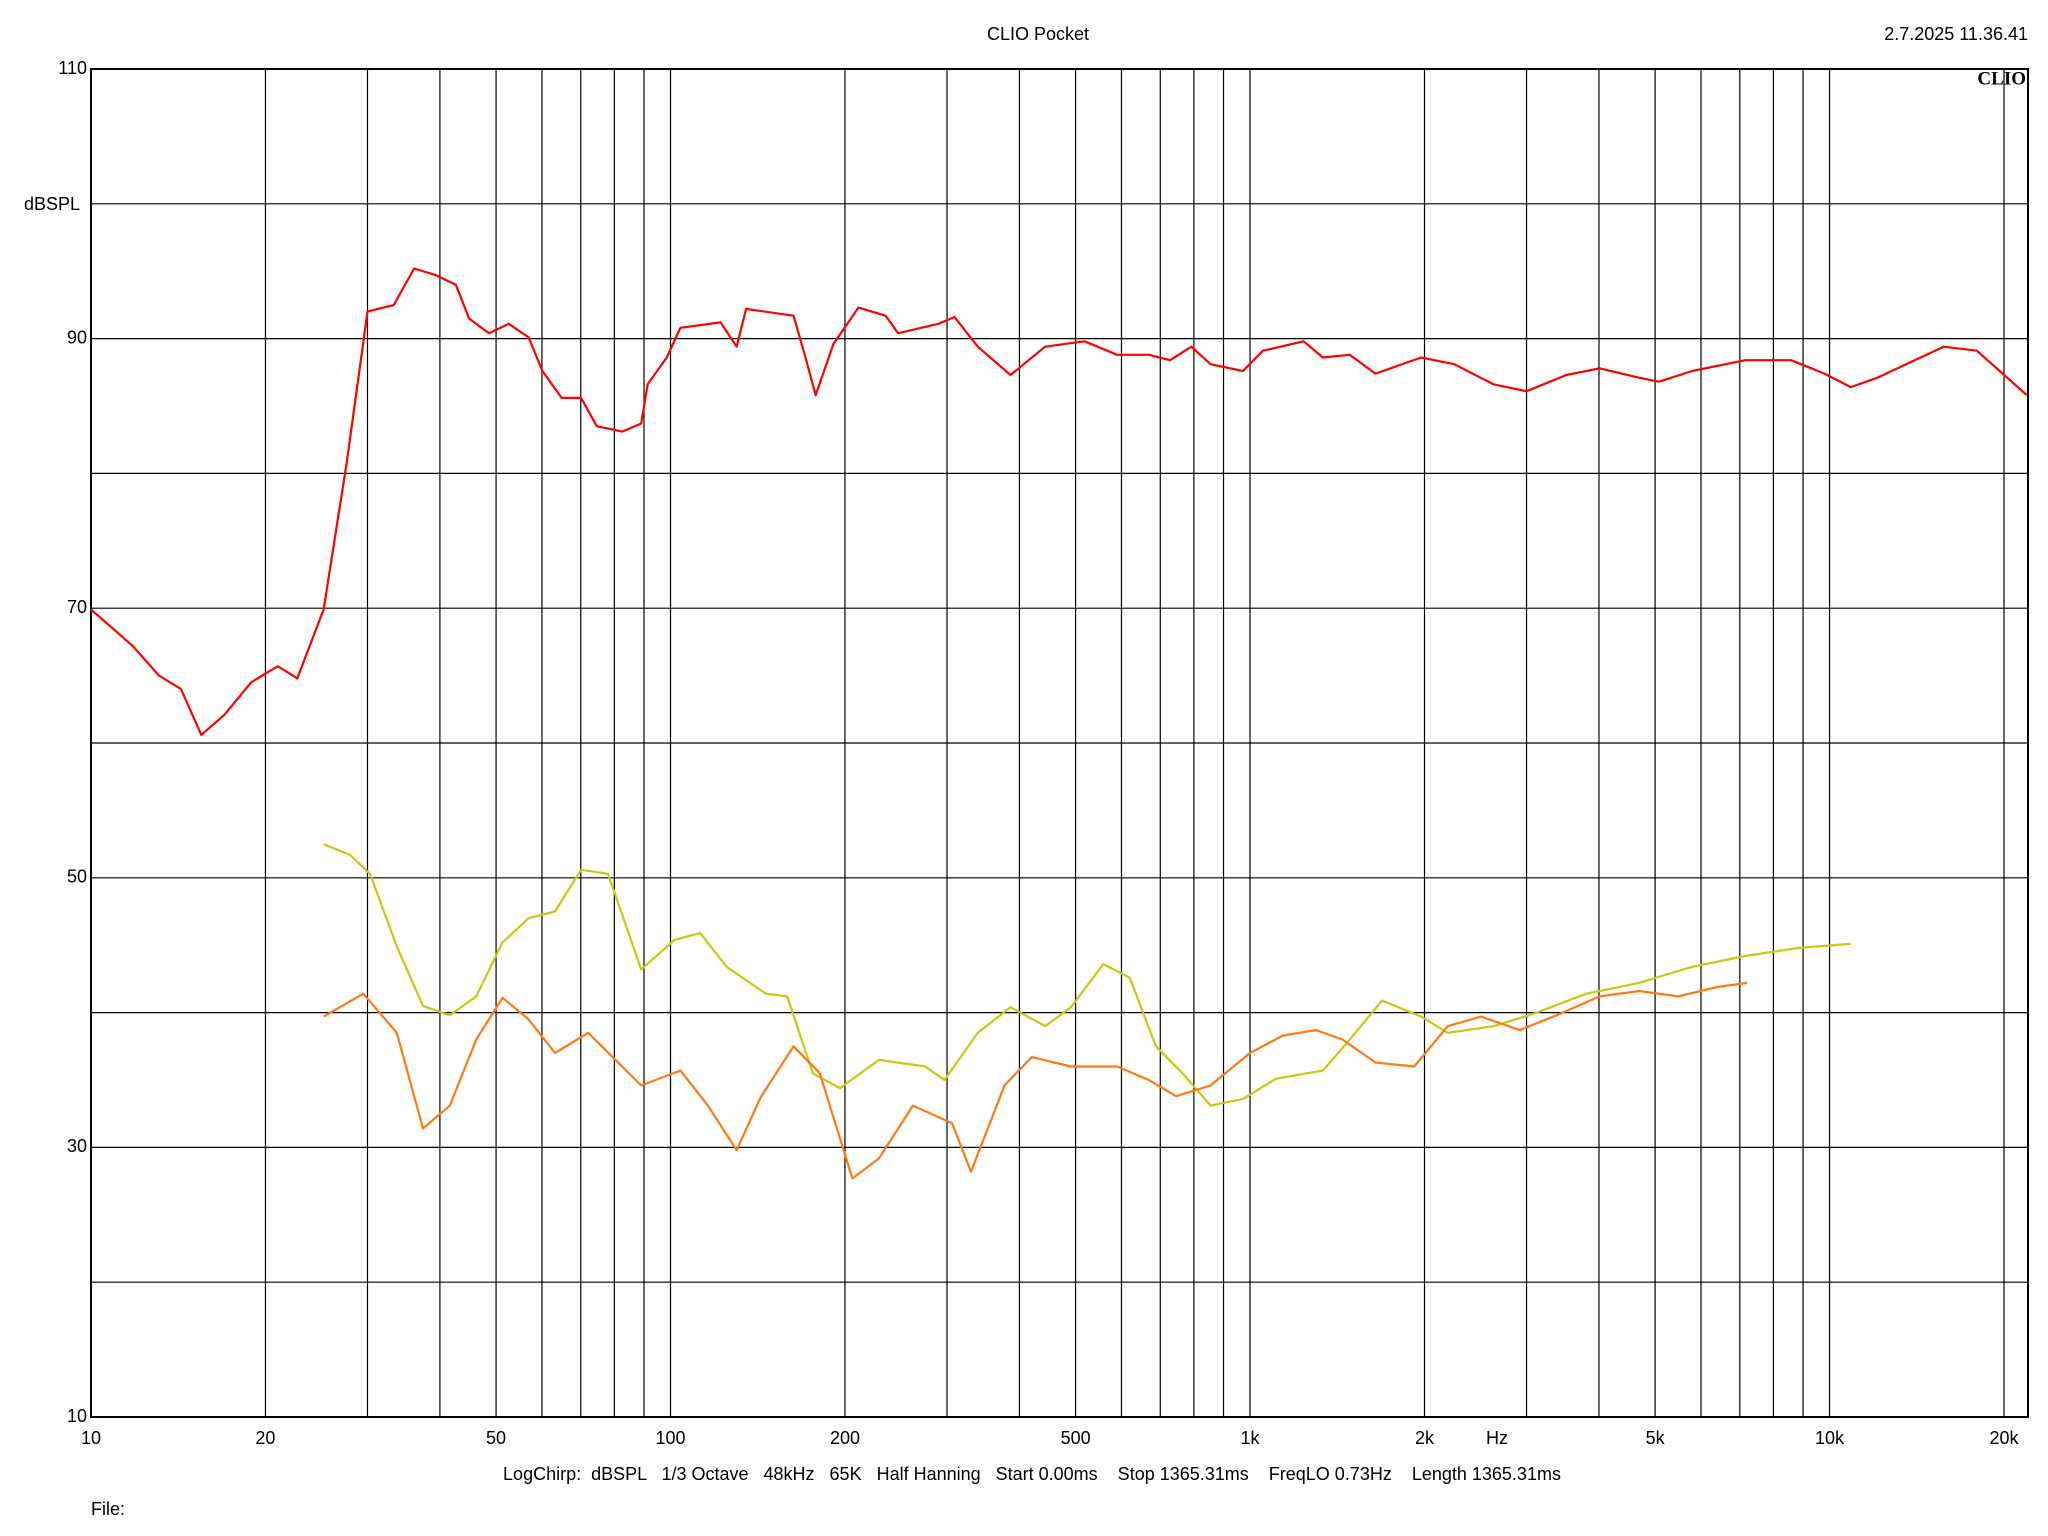 The height and width of the screenshot is (1536, 2048). I want to click on logo: CLIO, so click(2001, 78).